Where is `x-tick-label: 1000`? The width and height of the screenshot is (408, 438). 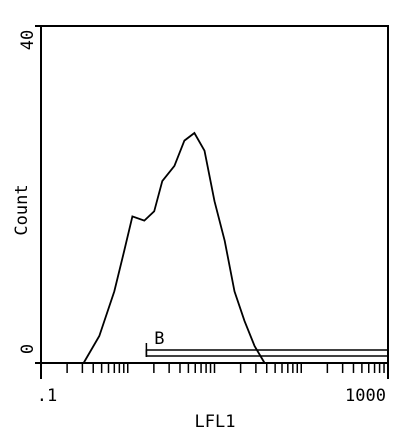 x-tick-label: 1000 is located at coordinates (365, 396).